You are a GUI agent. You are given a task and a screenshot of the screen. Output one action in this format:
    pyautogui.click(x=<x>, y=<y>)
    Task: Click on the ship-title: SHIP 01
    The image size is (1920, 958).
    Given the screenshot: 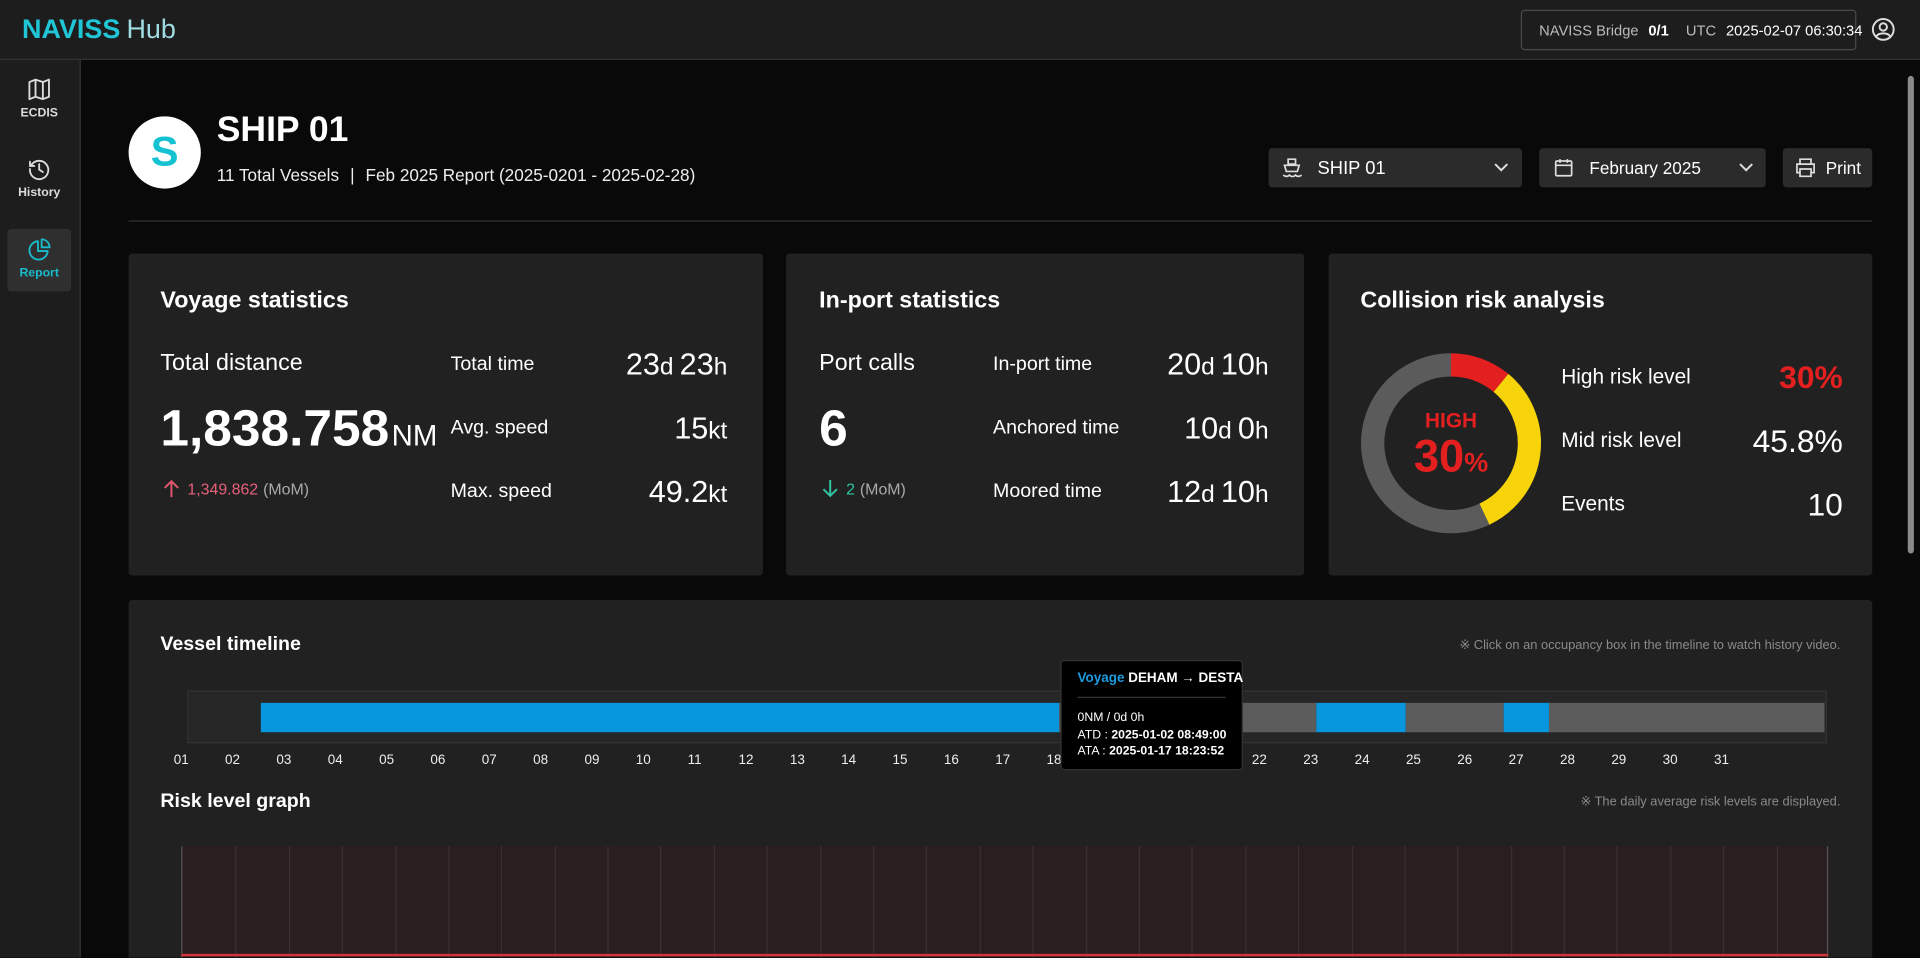 What is the action you would take?
    pyautogui.click(x=282, y=130)
    